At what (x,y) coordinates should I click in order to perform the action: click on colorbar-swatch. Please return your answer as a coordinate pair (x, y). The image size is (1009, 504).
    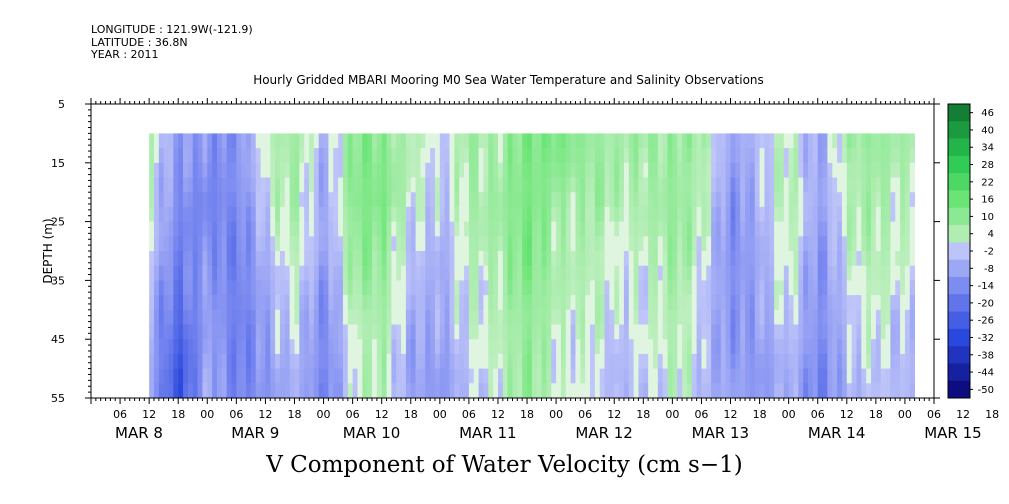
    Looking at the image, I should click on (959, 113).